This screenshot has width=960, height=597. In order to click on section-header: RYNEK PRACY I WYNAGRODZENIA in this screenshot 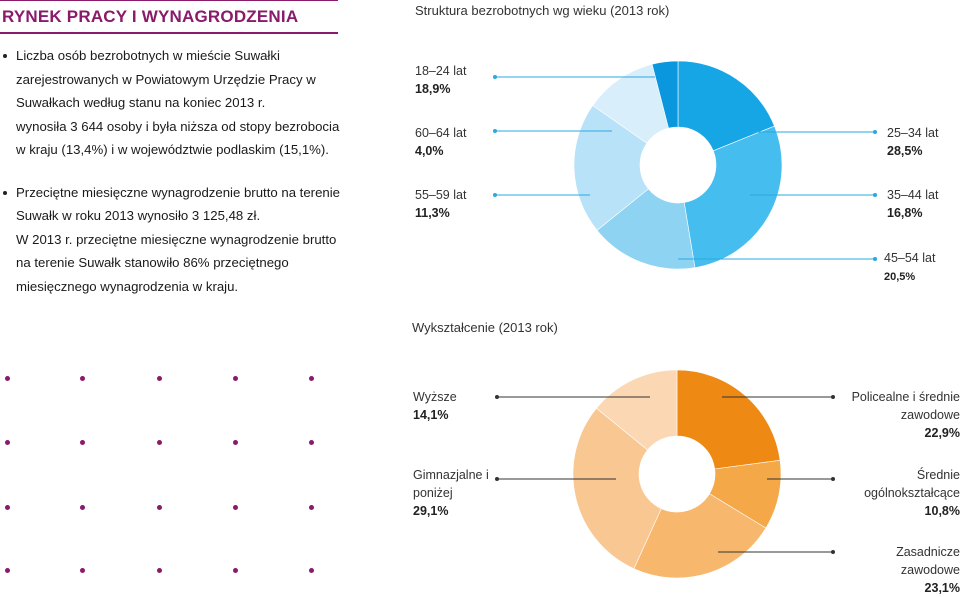, I will do `click(169, 17)`.